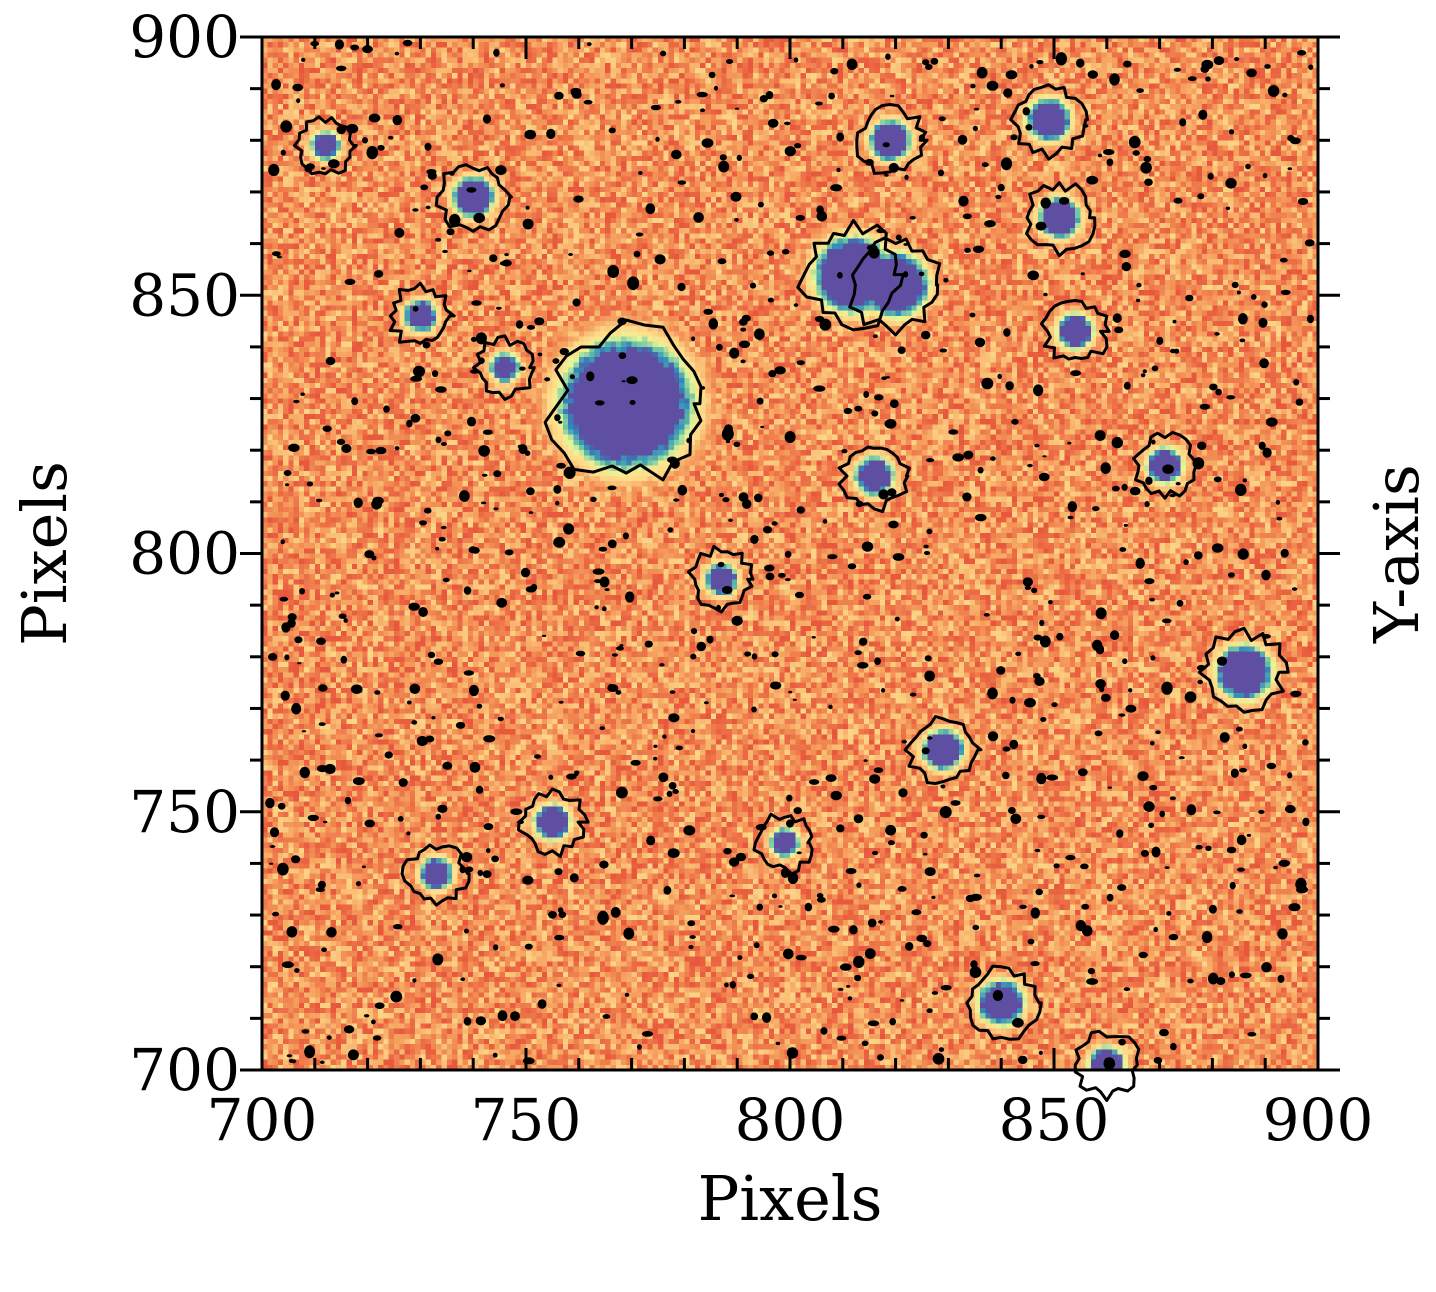 The image size is (1436, 1292). What do you see at coordinates (790, 1198) in the screenshot?
I see `x-axis-label: Pixels` at bounding box center [790, 1198].